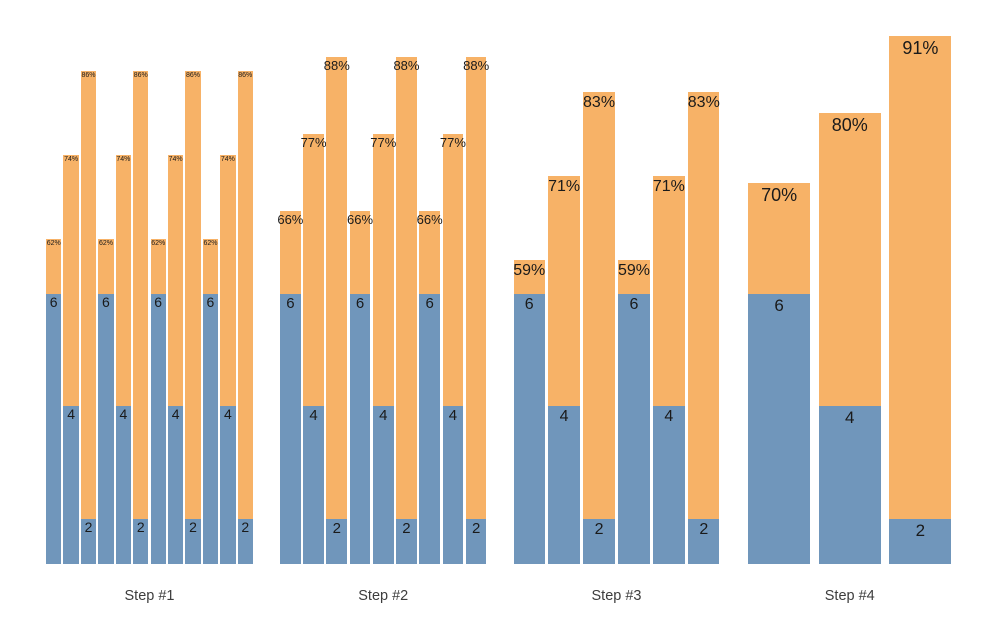 This screenshot has width=1000, height=618. What do you see at coordinates (383, 596) in the screenshot?
I see `step-axis-label: Step #2` at bounding box center [383, 596].